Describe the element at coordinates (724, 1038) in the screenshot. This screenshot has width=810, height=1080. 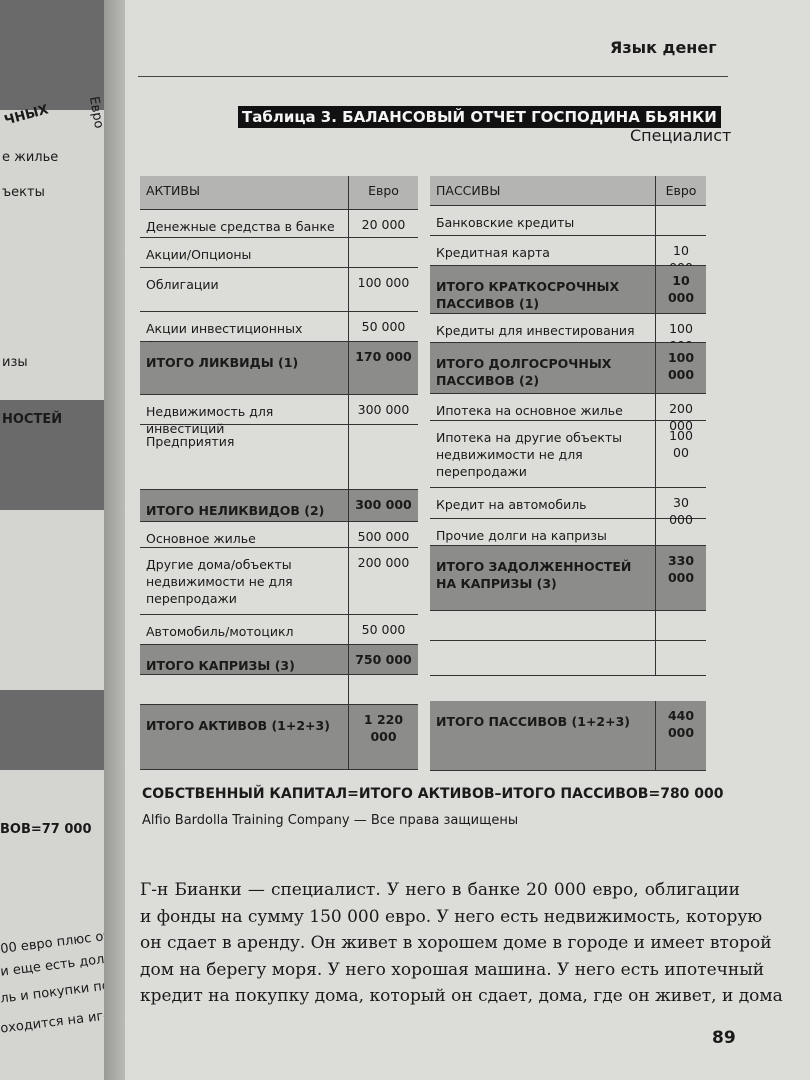
I see `page-number: 89` at that location.